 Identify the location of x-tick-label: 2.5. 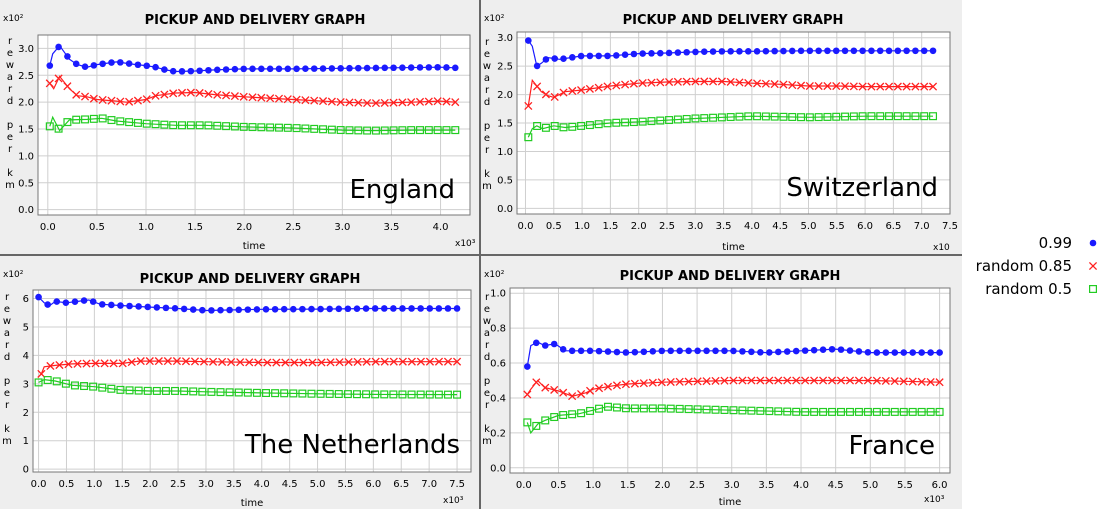
(178, 484).